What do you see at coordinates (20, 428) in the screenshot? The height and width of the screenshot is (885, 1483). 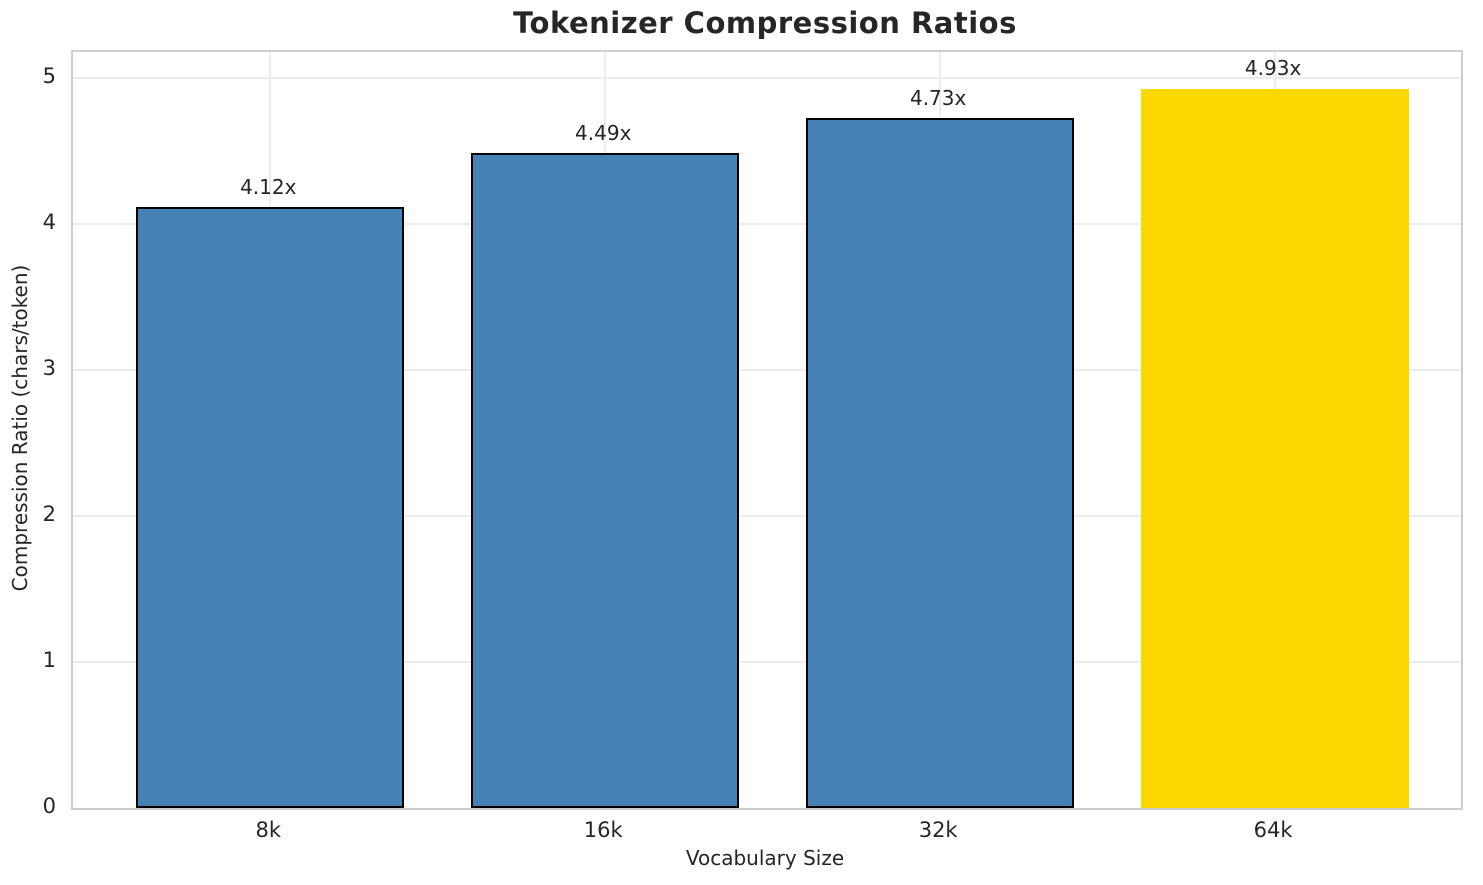 I see `y-axis-label: Compression Ratio (chars/token)` at bounding box center [20, 428].